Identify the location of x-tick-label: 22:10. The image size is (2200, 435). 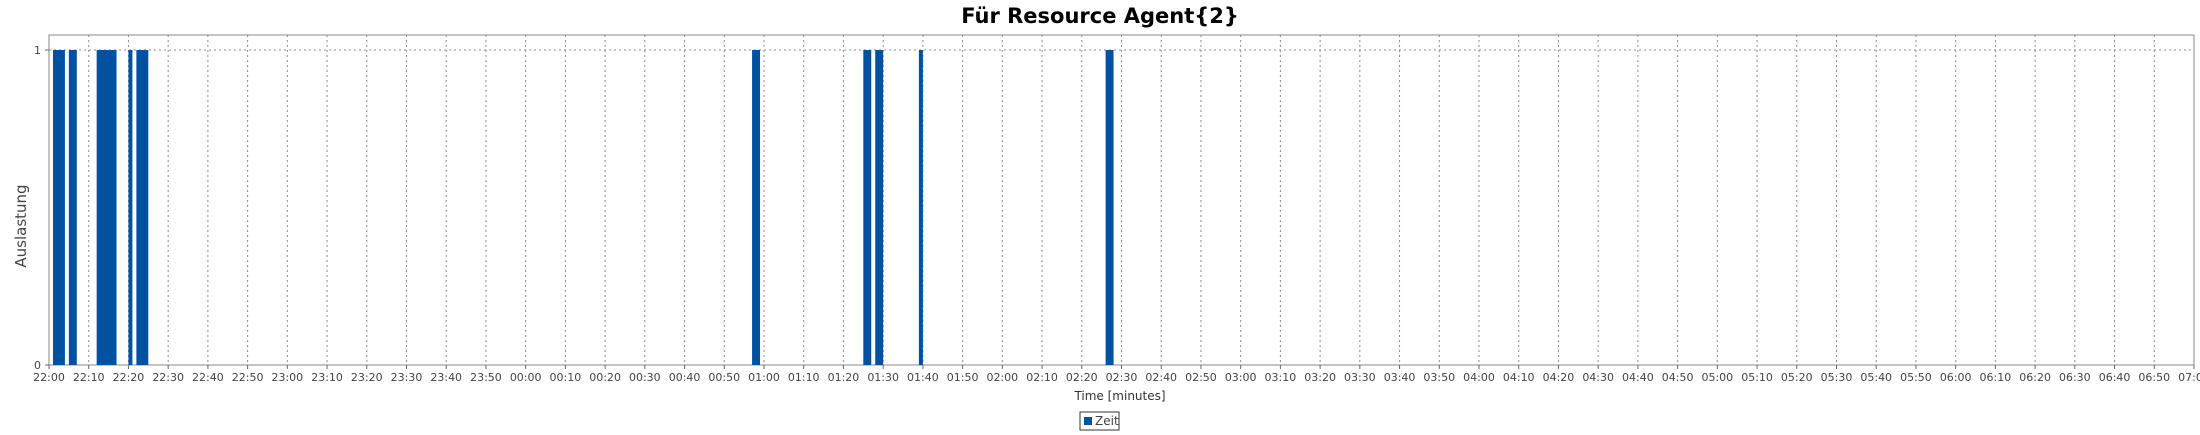
(89, 377).